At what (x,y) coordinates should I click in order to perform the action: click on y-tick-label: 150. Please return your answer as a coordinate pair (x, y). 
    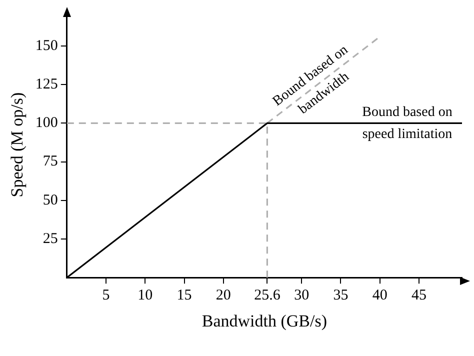
    Looking at the image, I should click on (46, 46).